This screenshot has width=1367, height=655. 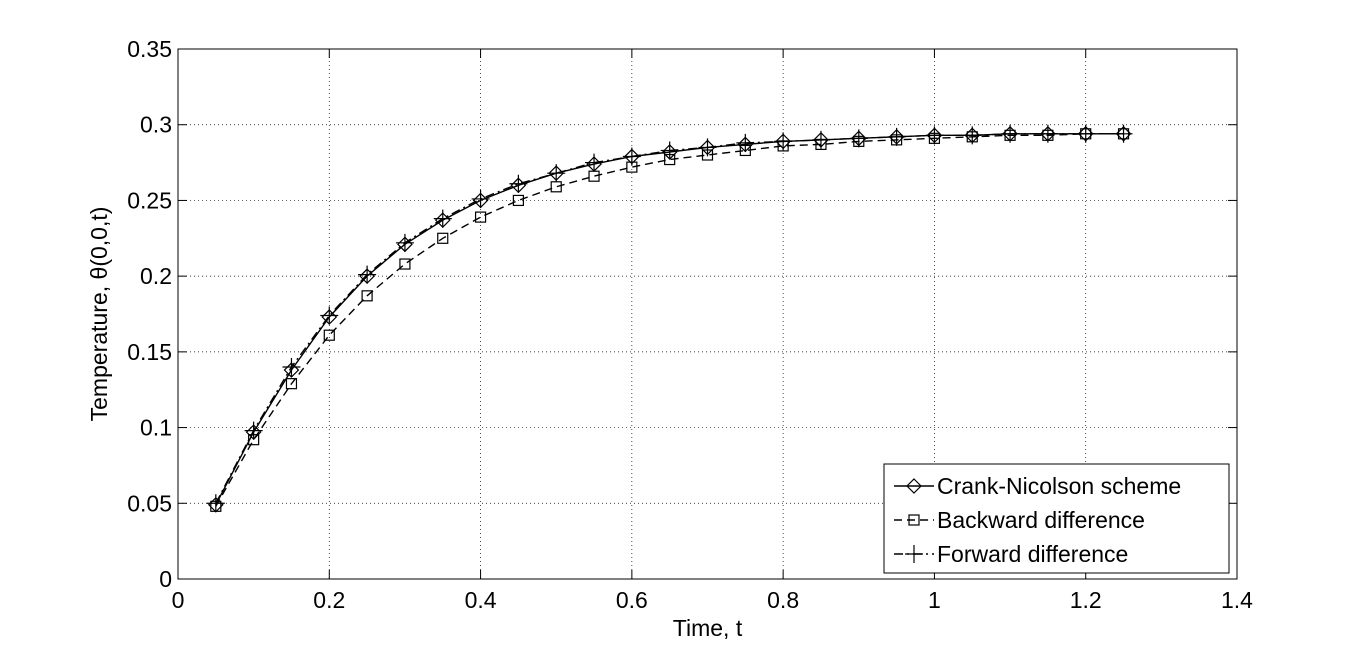 What do you see at coordinates (481, 600) in the screenshot?
I see `x-tick-label: 0.4` at bounding box center [481, 600].